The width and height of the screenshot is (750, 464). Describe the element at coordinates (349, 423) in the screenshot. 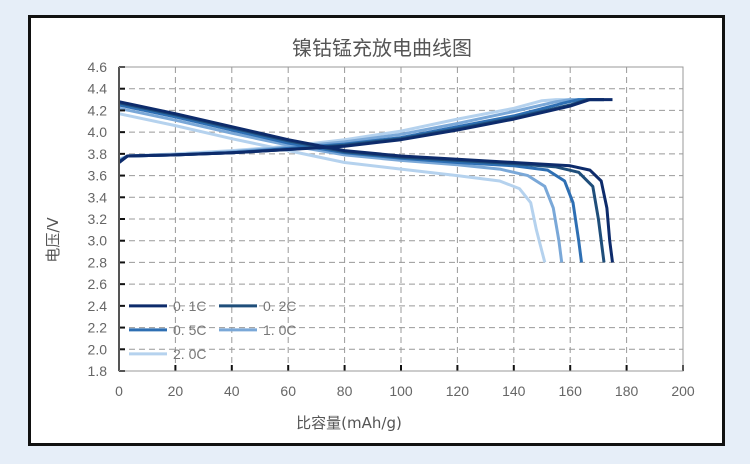

I see `x-axis-label: 比容量(mAh/g)` at that location.